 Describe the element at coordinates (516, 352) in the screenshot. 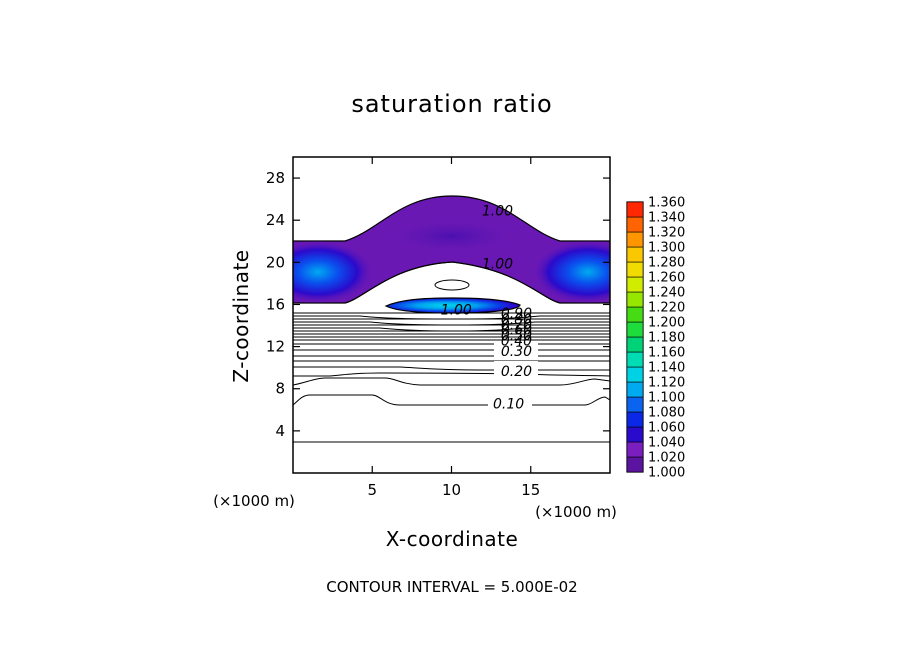

I see `contour-label: 0.30` at that location.